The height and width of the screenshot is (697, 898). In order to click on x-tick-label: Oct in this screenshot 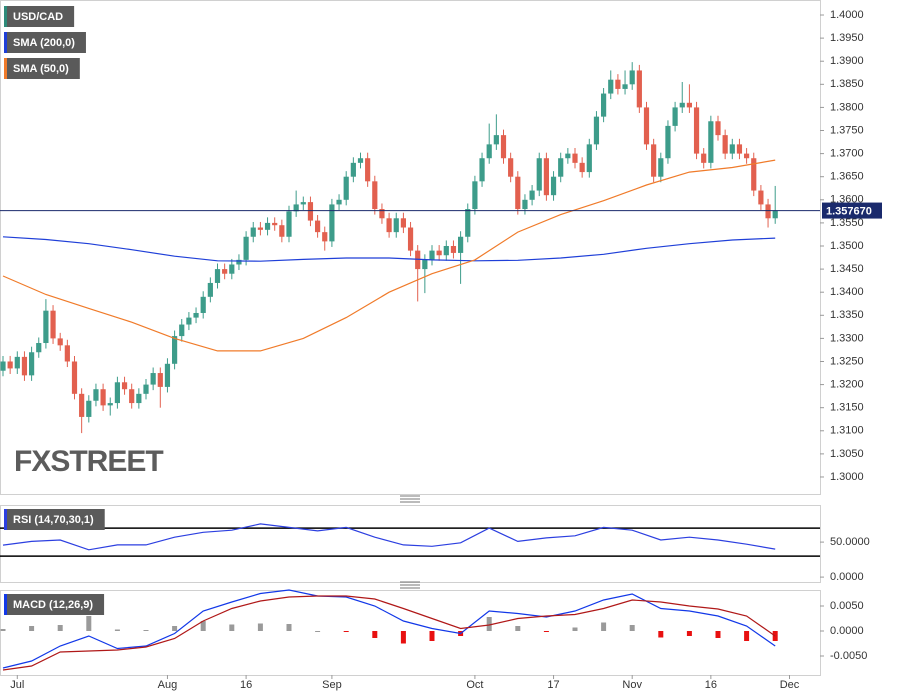, I will do `click(474, 685)`.